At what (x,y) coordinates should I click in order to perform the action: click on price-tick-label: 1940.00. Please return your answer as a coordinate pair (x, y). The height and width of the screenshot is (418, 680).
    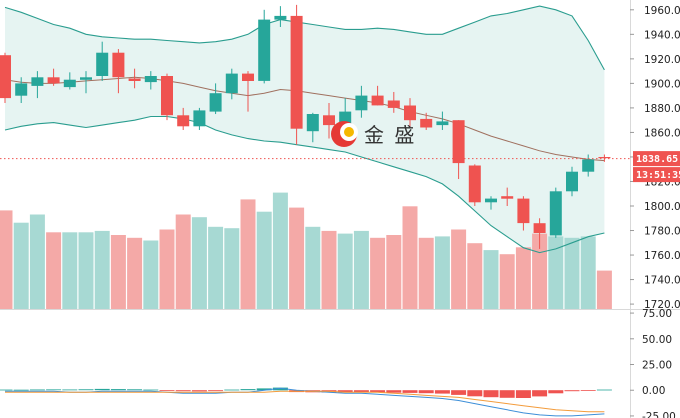
    Looking at the image, I should click on (662, 35).